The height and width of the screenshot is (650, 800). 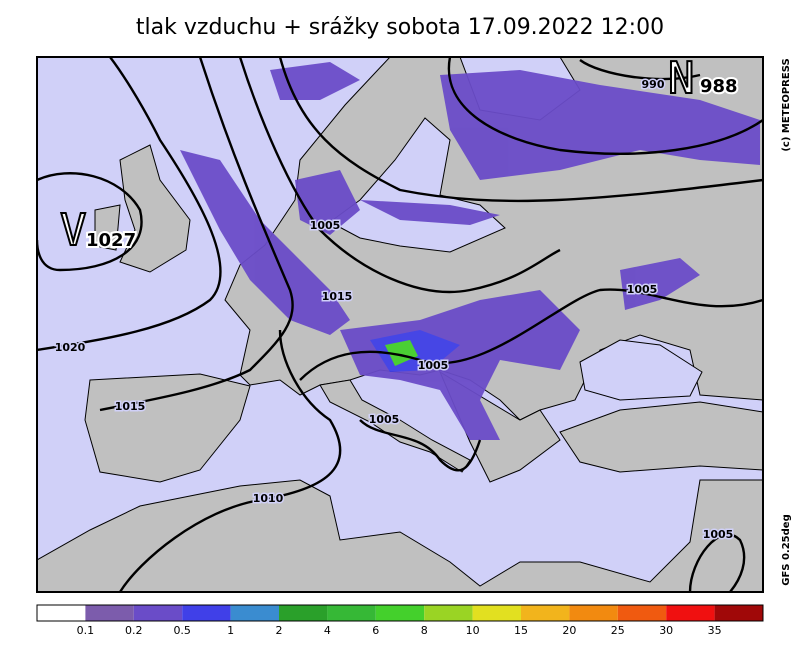 I want to click on colorbar-label: 15, so click(x=521, y=630).